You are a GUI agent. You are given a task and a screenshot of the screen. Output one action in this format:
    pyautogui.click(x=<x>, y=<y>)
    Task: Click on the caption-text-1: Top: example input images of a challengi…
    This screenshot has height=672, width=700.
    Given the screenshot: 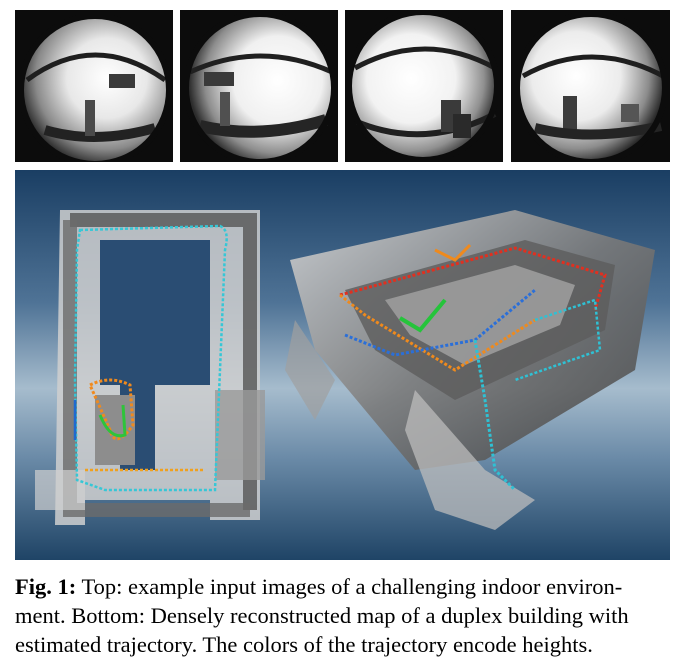 What is the action you would take?
    pyautogui.click(x=352, y=586)
    